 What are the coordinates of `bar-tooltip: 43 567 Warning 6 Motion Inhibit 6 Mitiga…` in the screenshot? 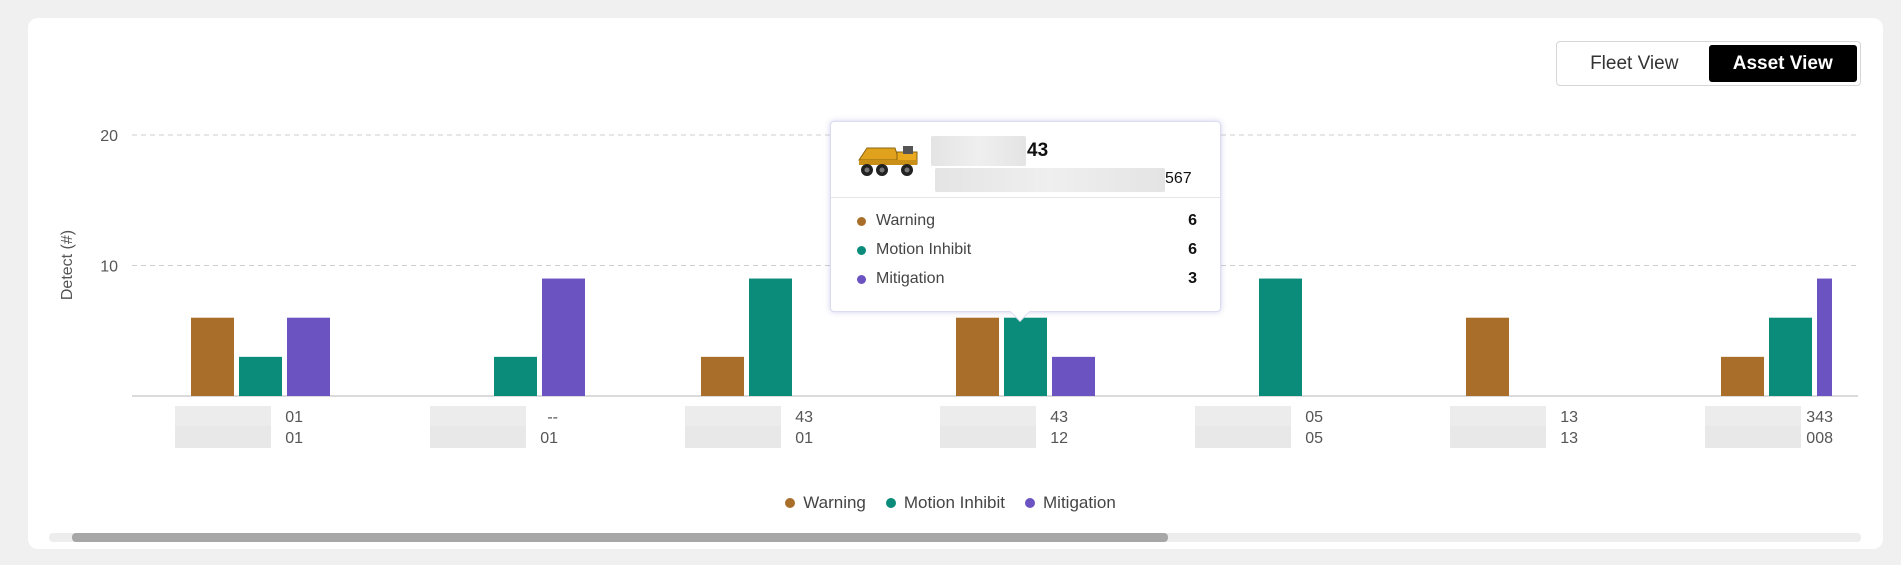 It's located at (1025, 221).